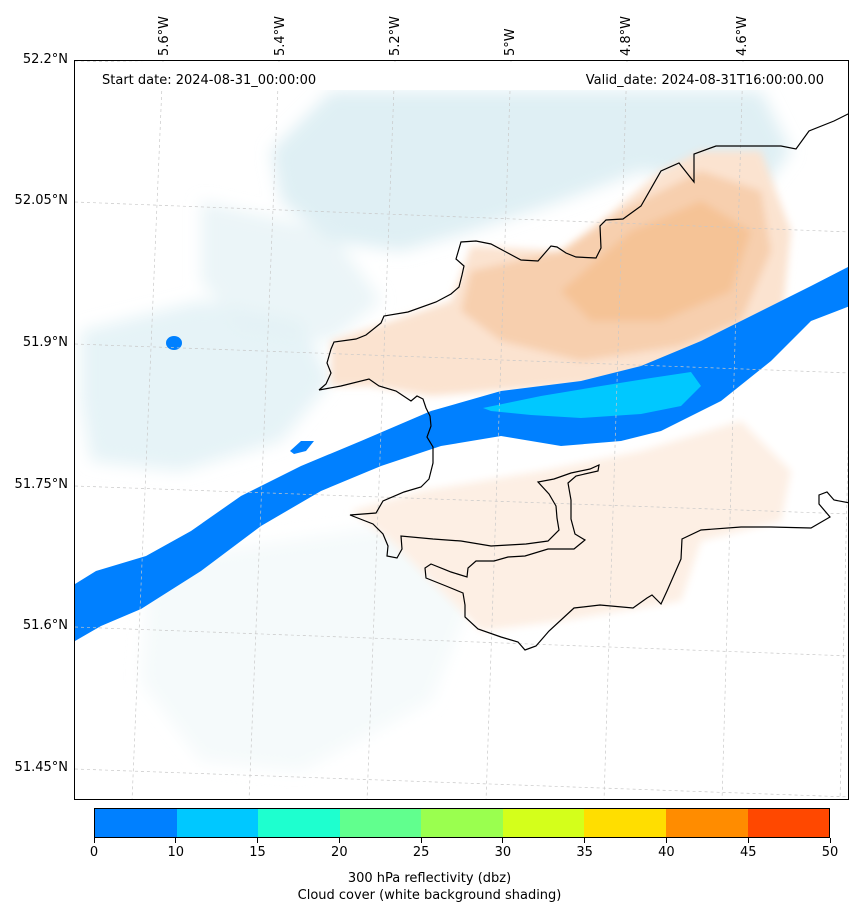 This screenshot has width=859, height=914. I want to click on lon-label-4.6w: 4.6°W, so click(742, 35).